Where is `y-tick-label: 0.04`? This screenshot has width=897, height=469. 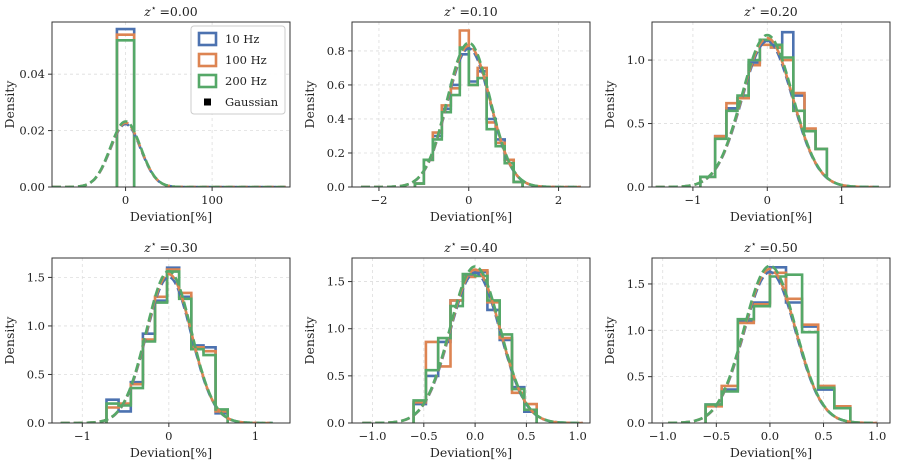 y-tick-label: 0.04 is located at coordinates (32, 74).